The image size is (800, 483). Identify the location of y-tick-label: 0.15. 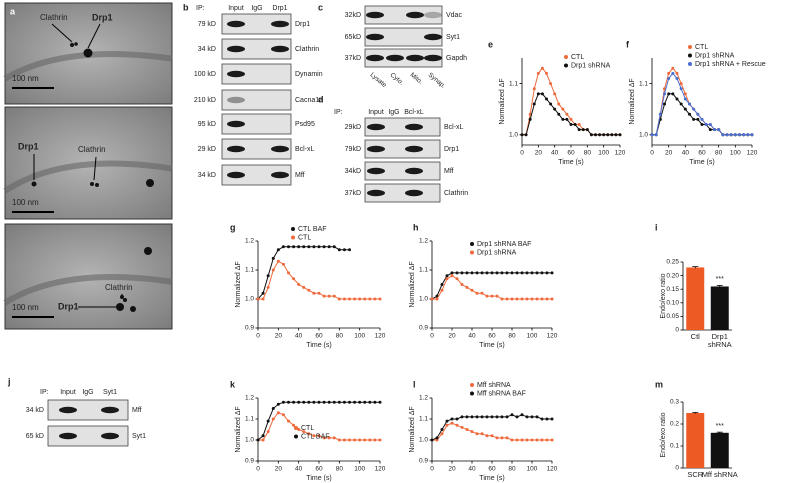
(672, 289).